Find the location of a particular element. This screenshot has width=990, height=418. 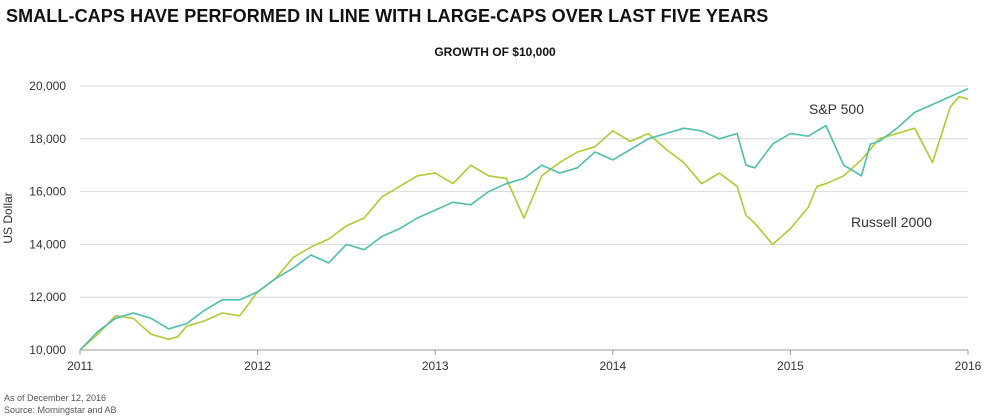

x-tick-label: 2016 is located at coordinates (968, 366).